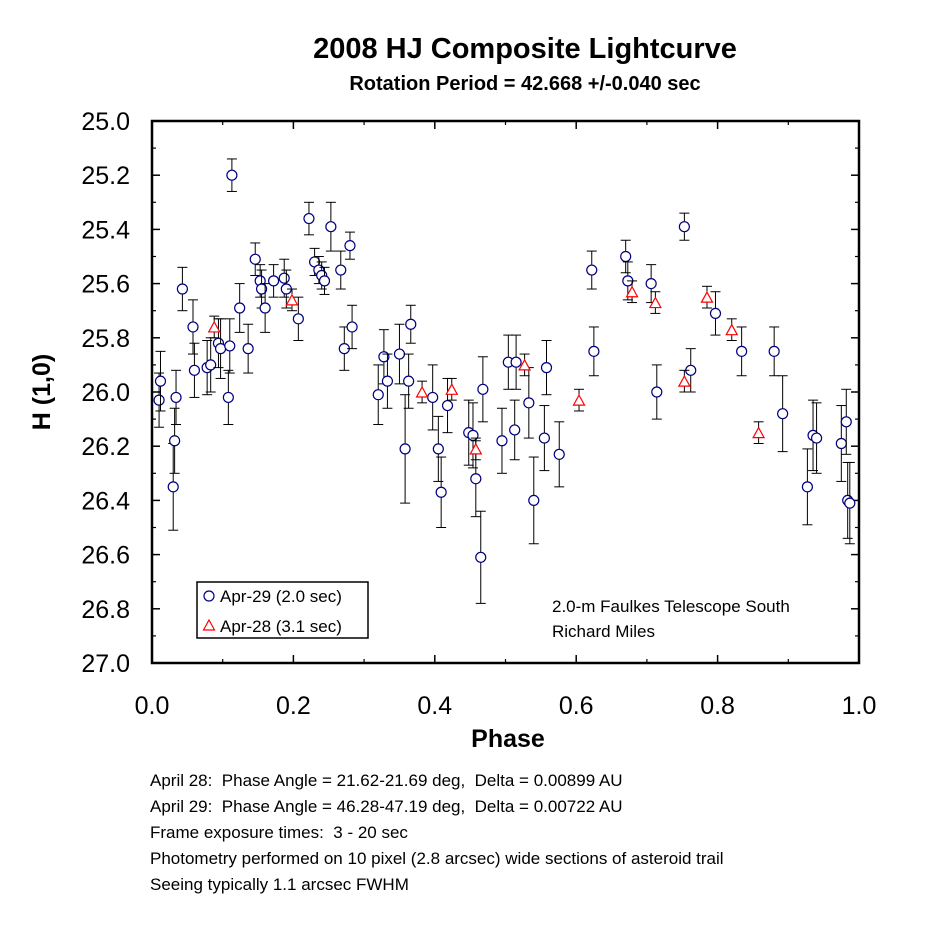 The width and height of the screenshot is (946, 925). Describe the element at coordinates (152, 706) in the screenshot. I see `x-tick-label: 0.0` at that location.